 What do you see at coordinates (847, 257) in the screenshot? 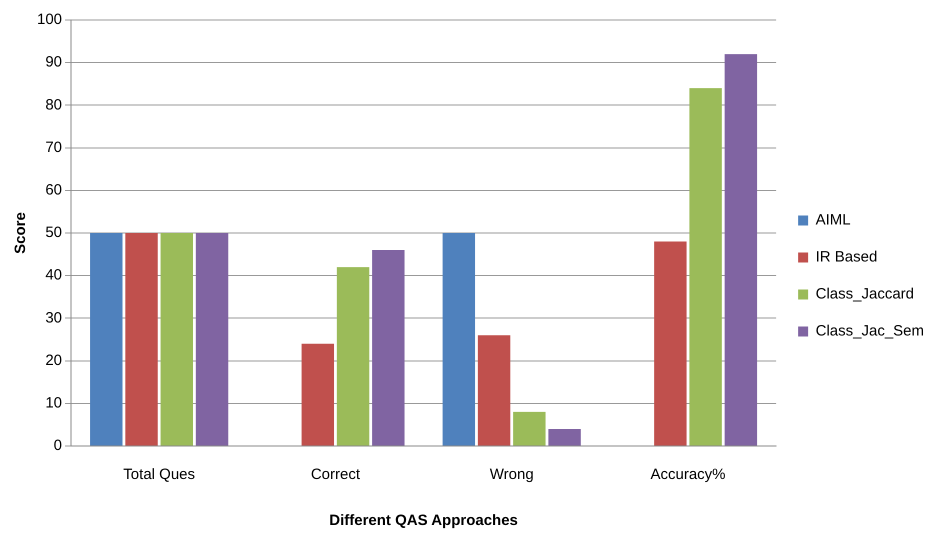
I see `legend-label: IR Based` at bounding box center [847, 257].